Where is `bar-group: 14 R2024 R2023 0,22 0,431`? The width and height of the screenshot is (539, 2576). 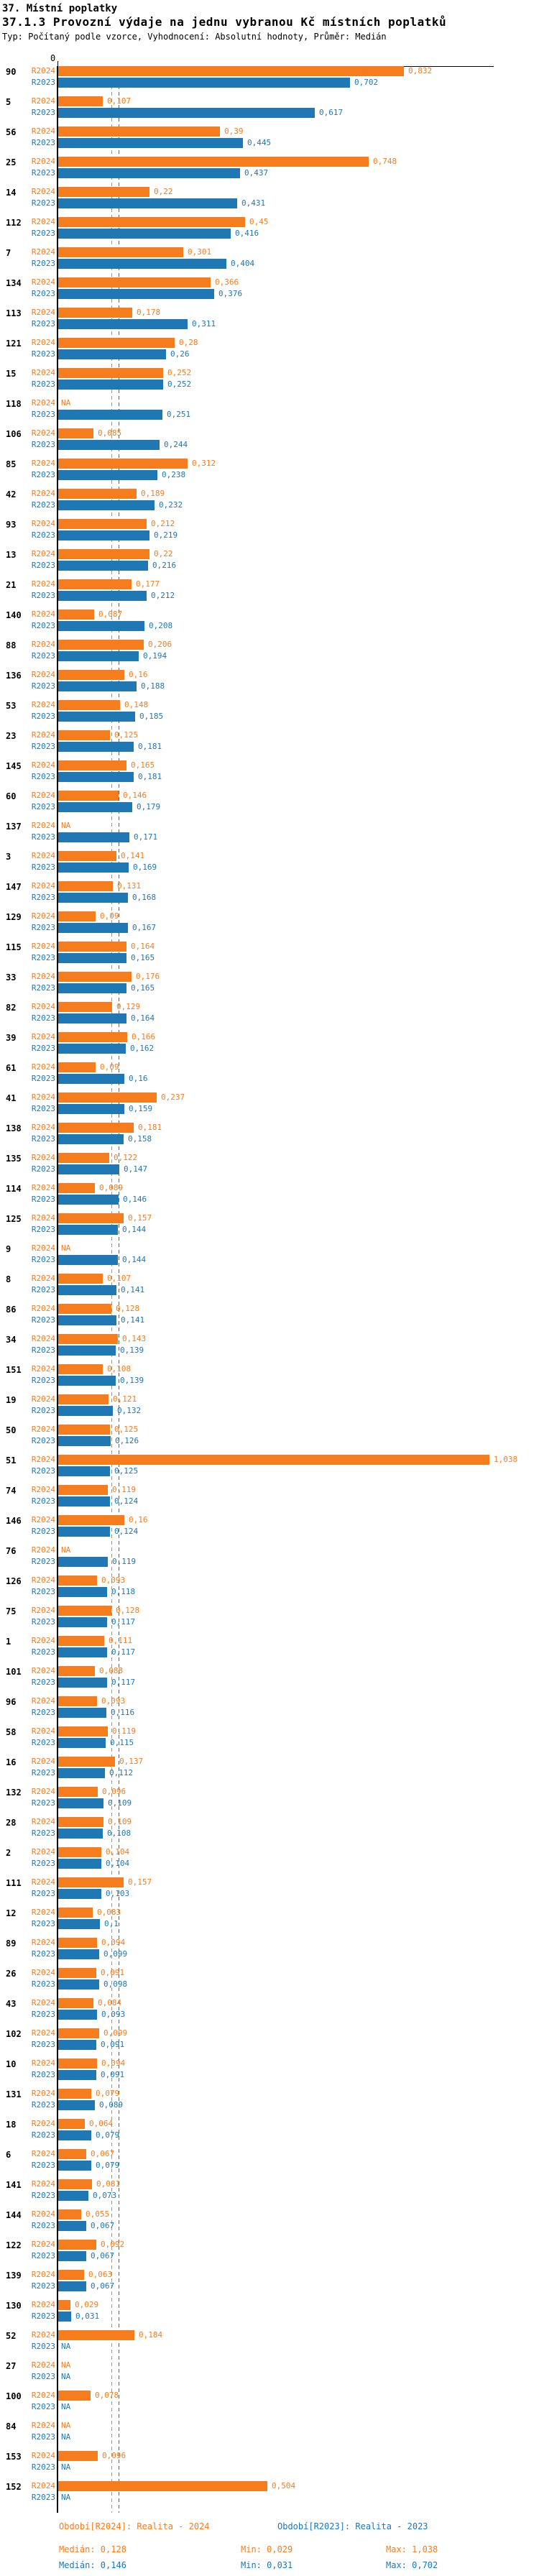
bar-group: 14 R2024 R2023 0,22 0,431 is located at coordinates (269, 197).